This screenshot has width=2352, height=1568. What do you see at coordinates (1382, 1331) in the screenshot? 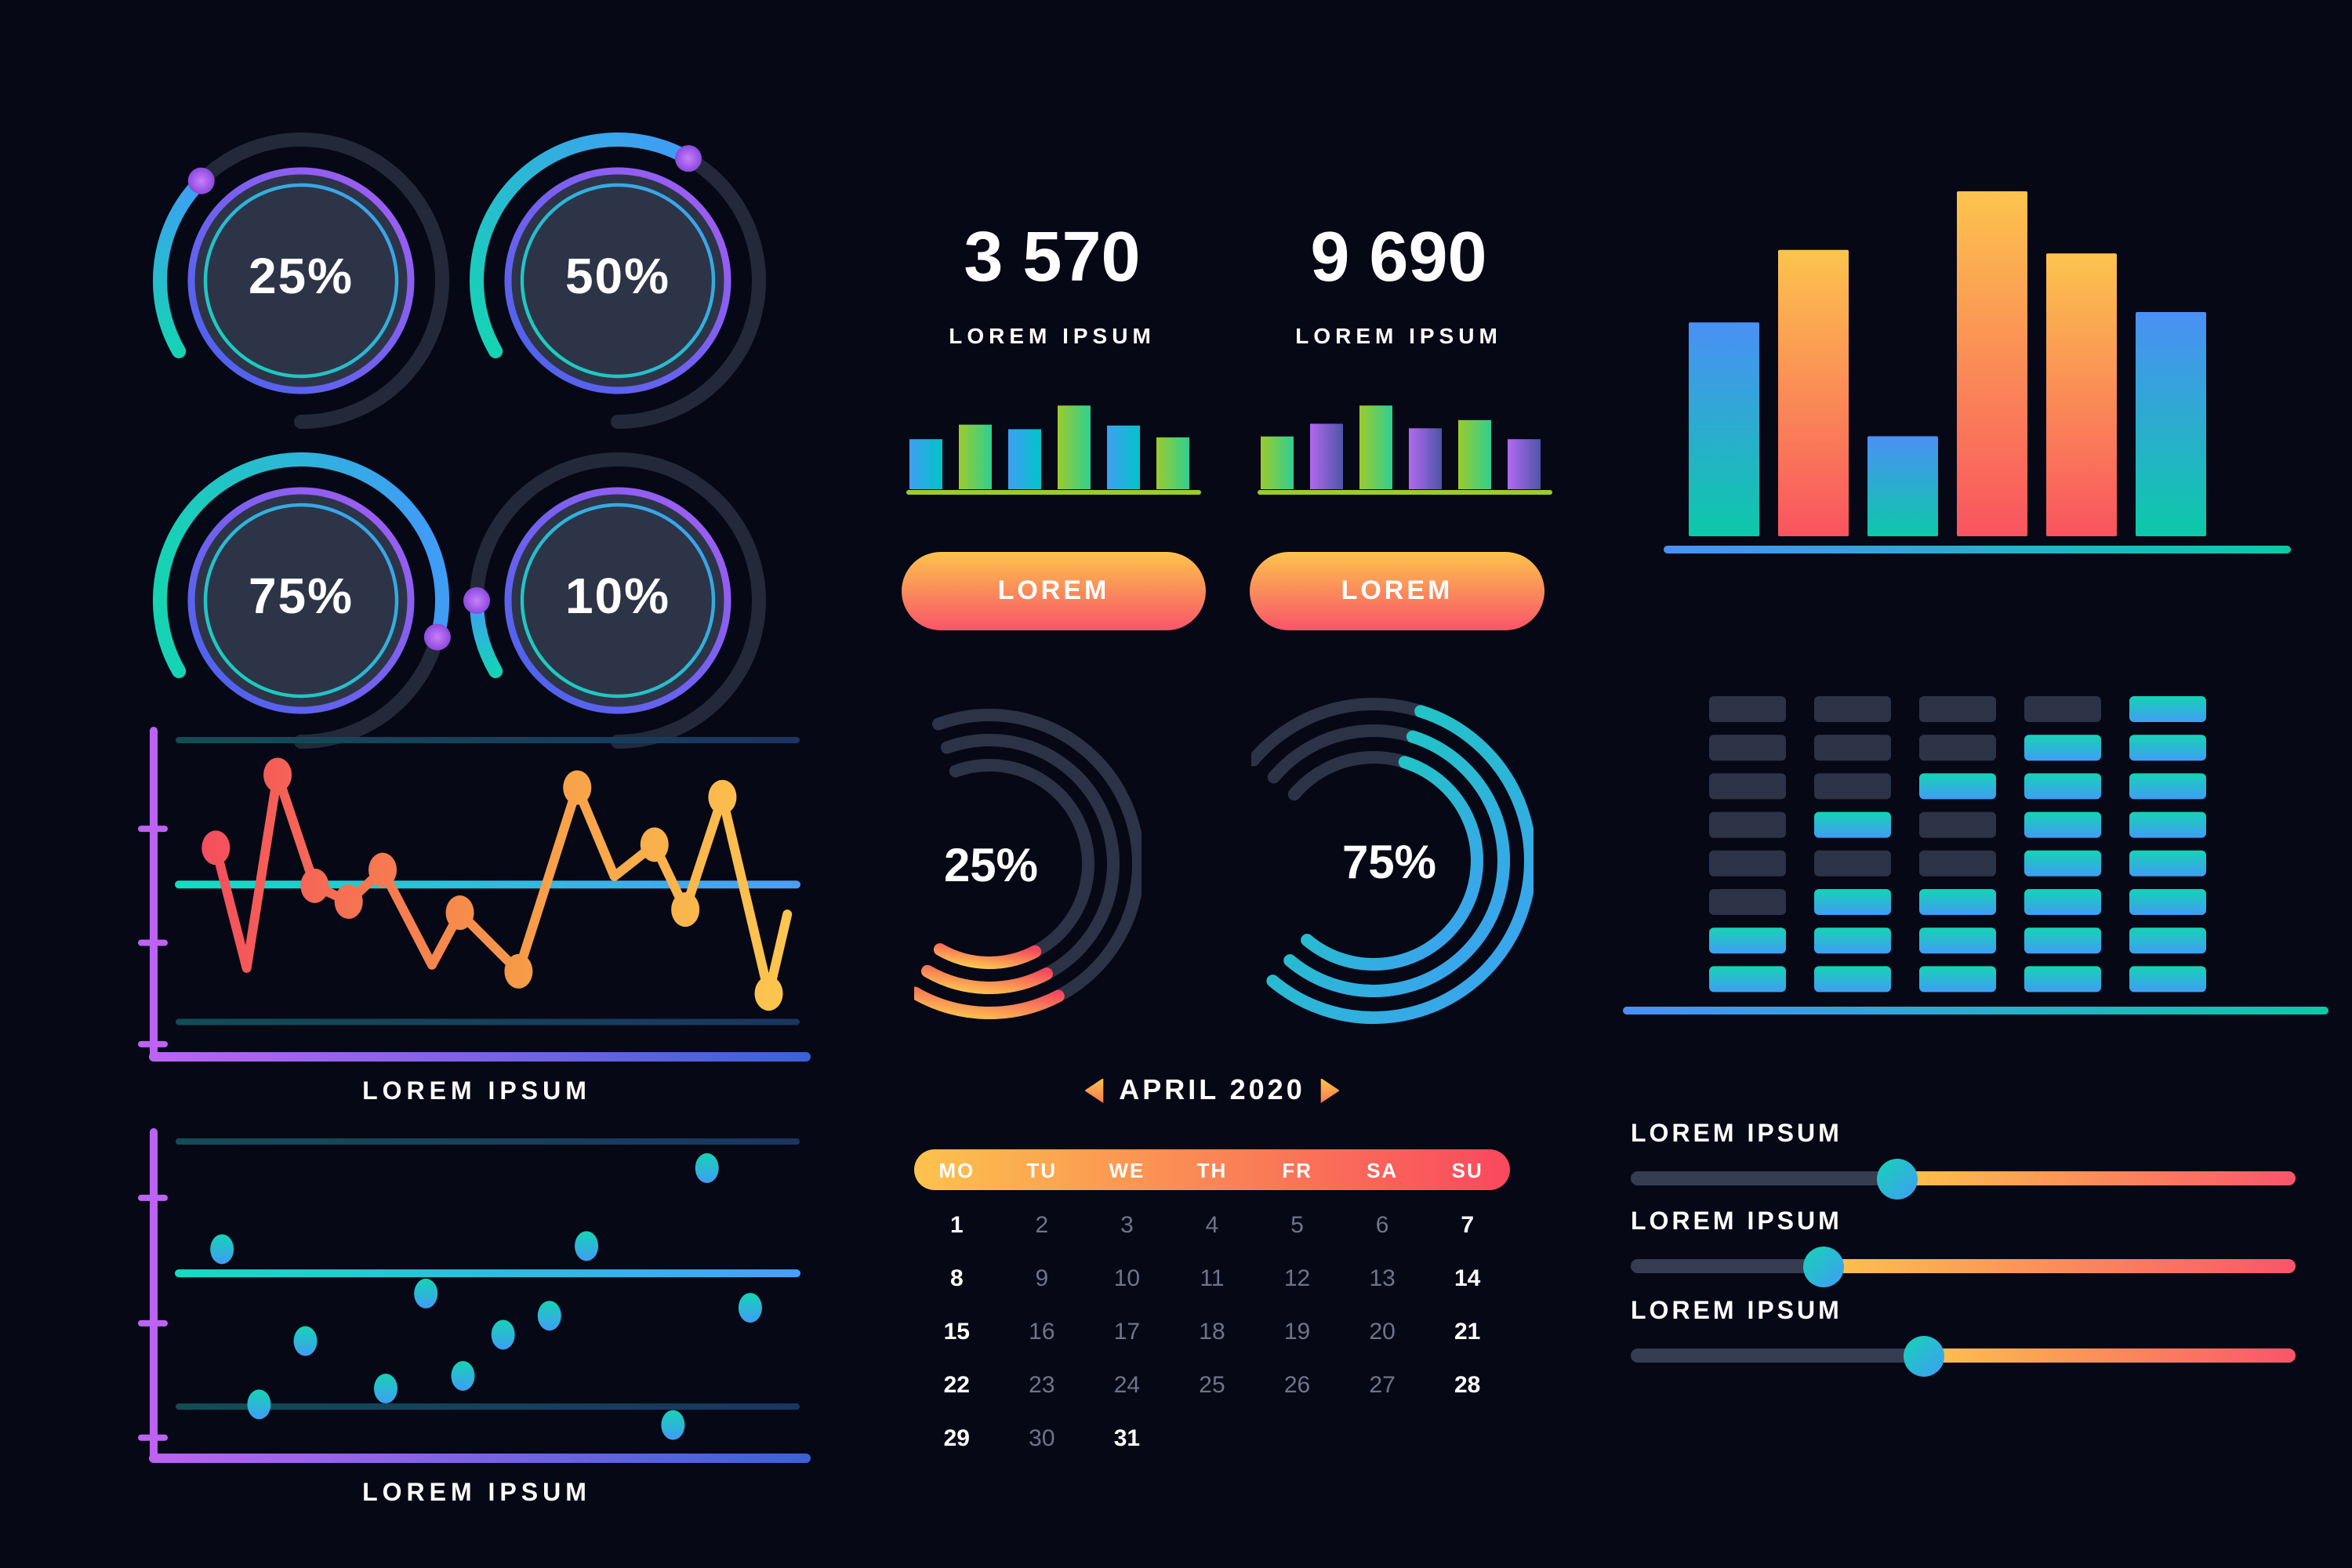
I see `calendar-day: 20` at bounding box center [1382, 1331].